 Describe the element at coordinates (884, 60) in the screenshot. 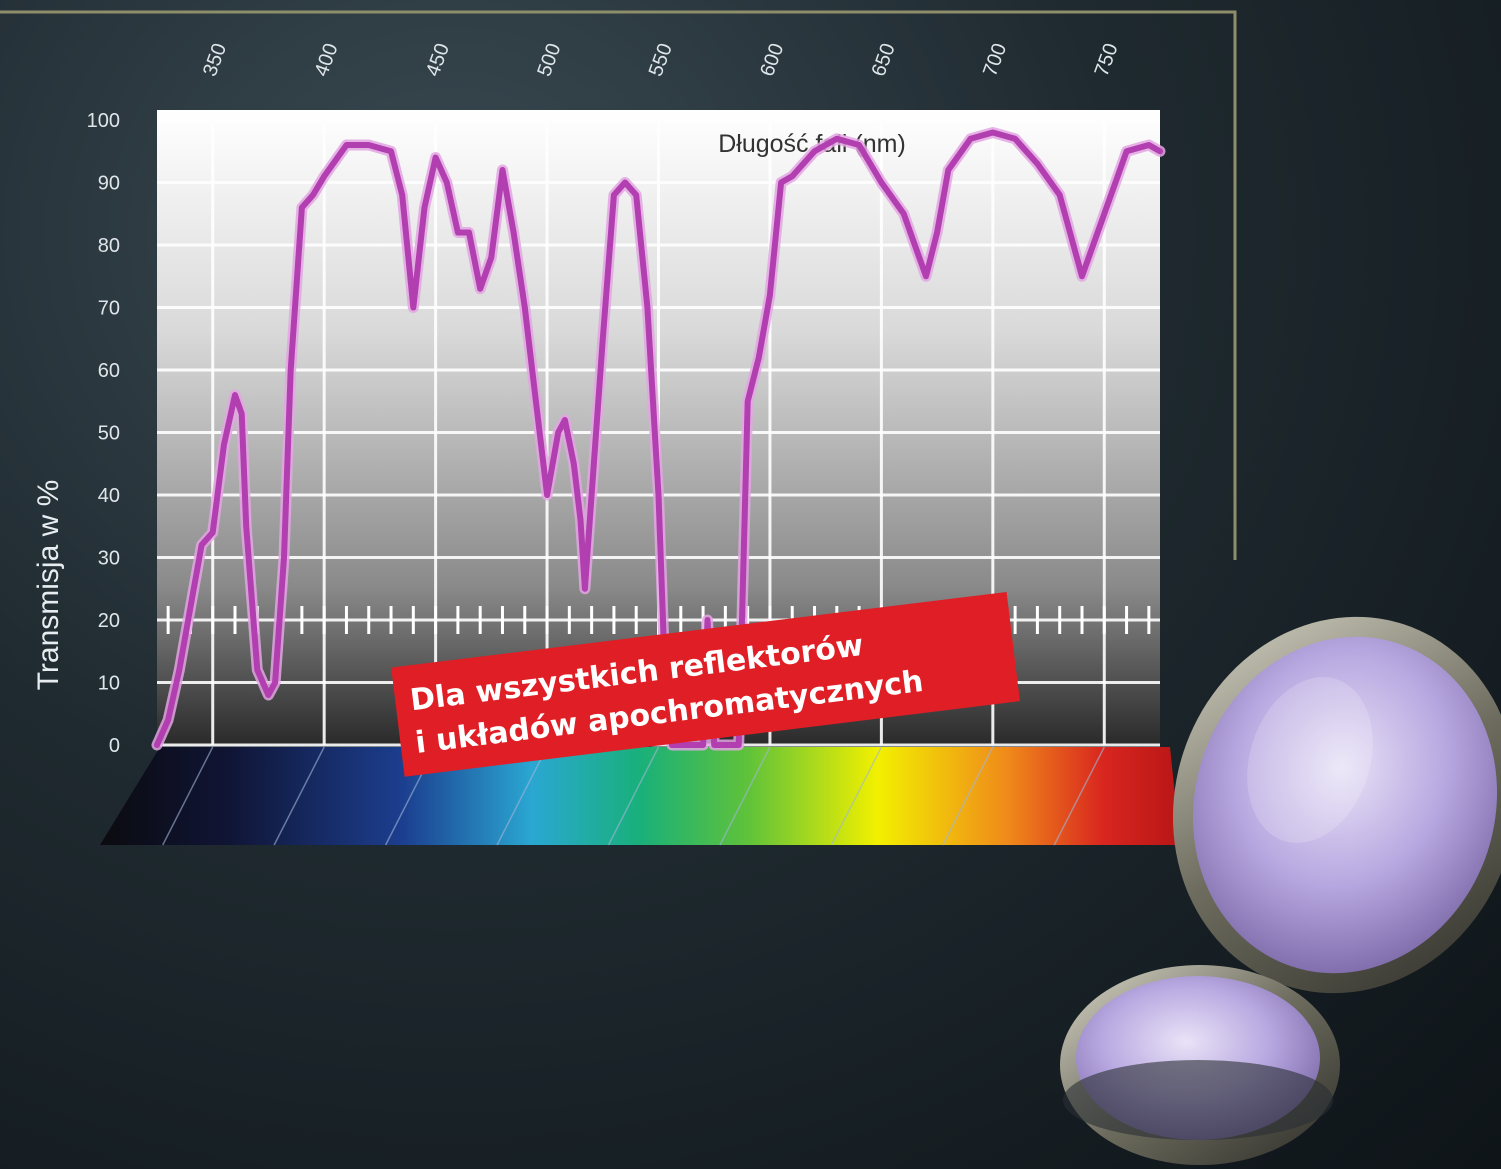

I see `x-tick-label: 650` at that location.